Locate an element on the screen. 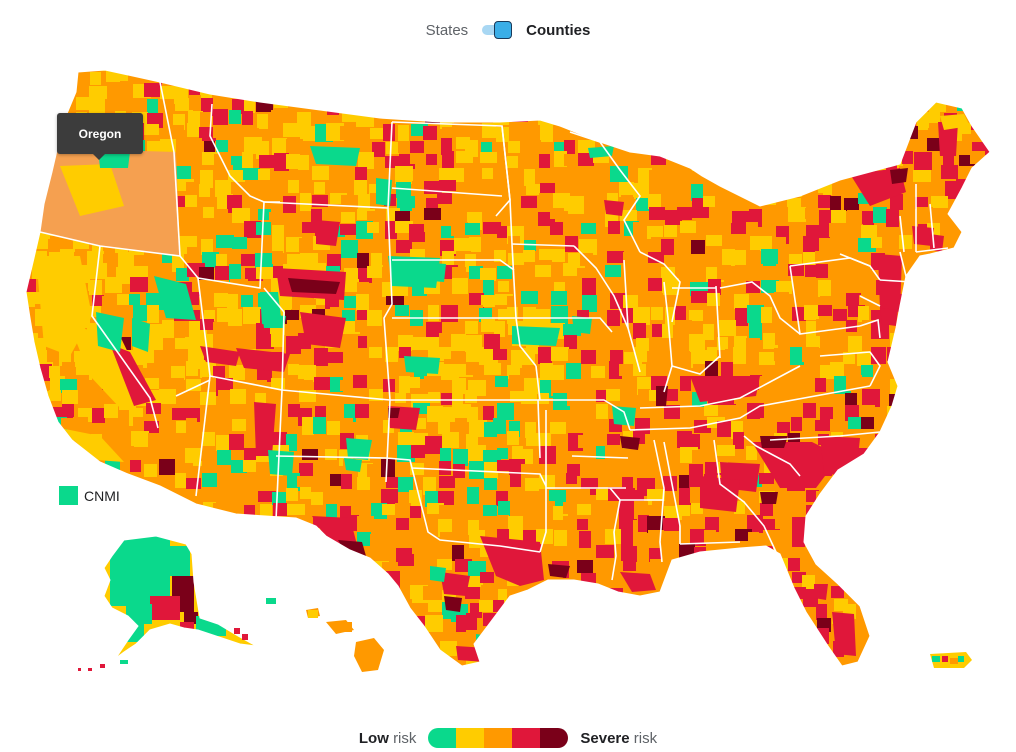 This screenshot has width=1016, height=752. states-toggle-label: States is located at coordinates (447, 30).